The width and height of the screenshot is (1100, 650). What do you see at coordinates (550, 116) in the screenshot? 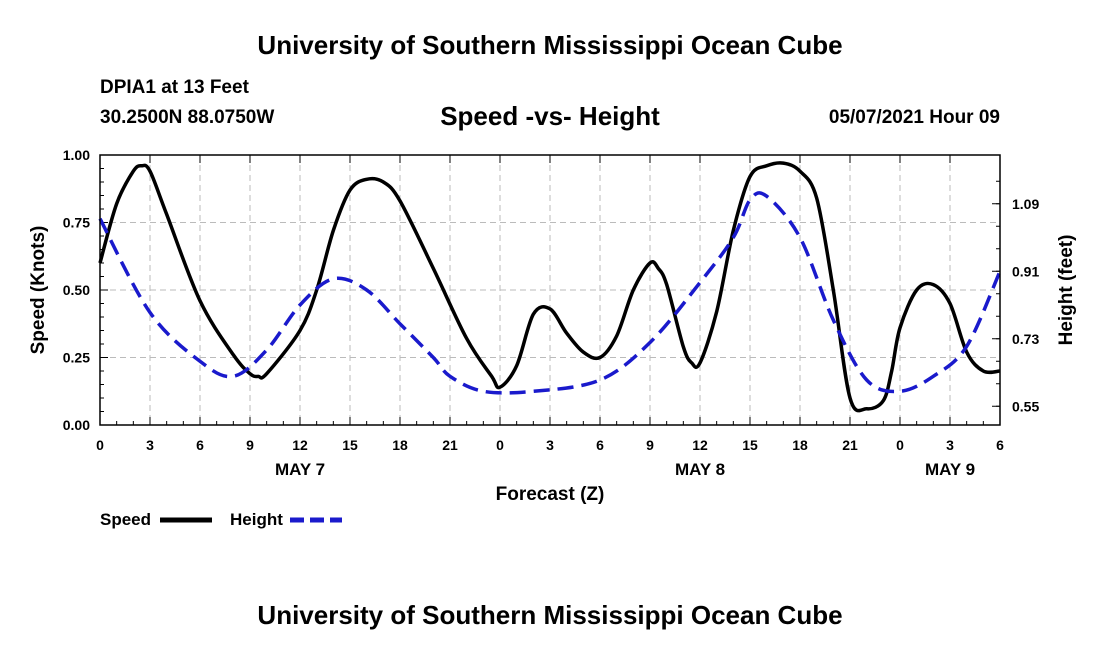
I see `chart-title: Speed -vs- Height` at bounding box center [550, 116].